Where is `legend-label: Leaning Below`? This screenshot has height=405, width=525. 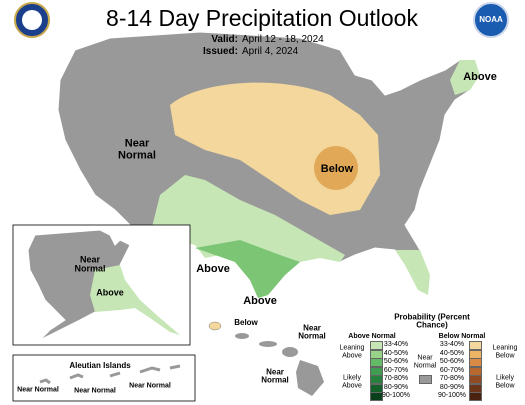 legend-label: Leaning Below is located at coordinates (505, 351).